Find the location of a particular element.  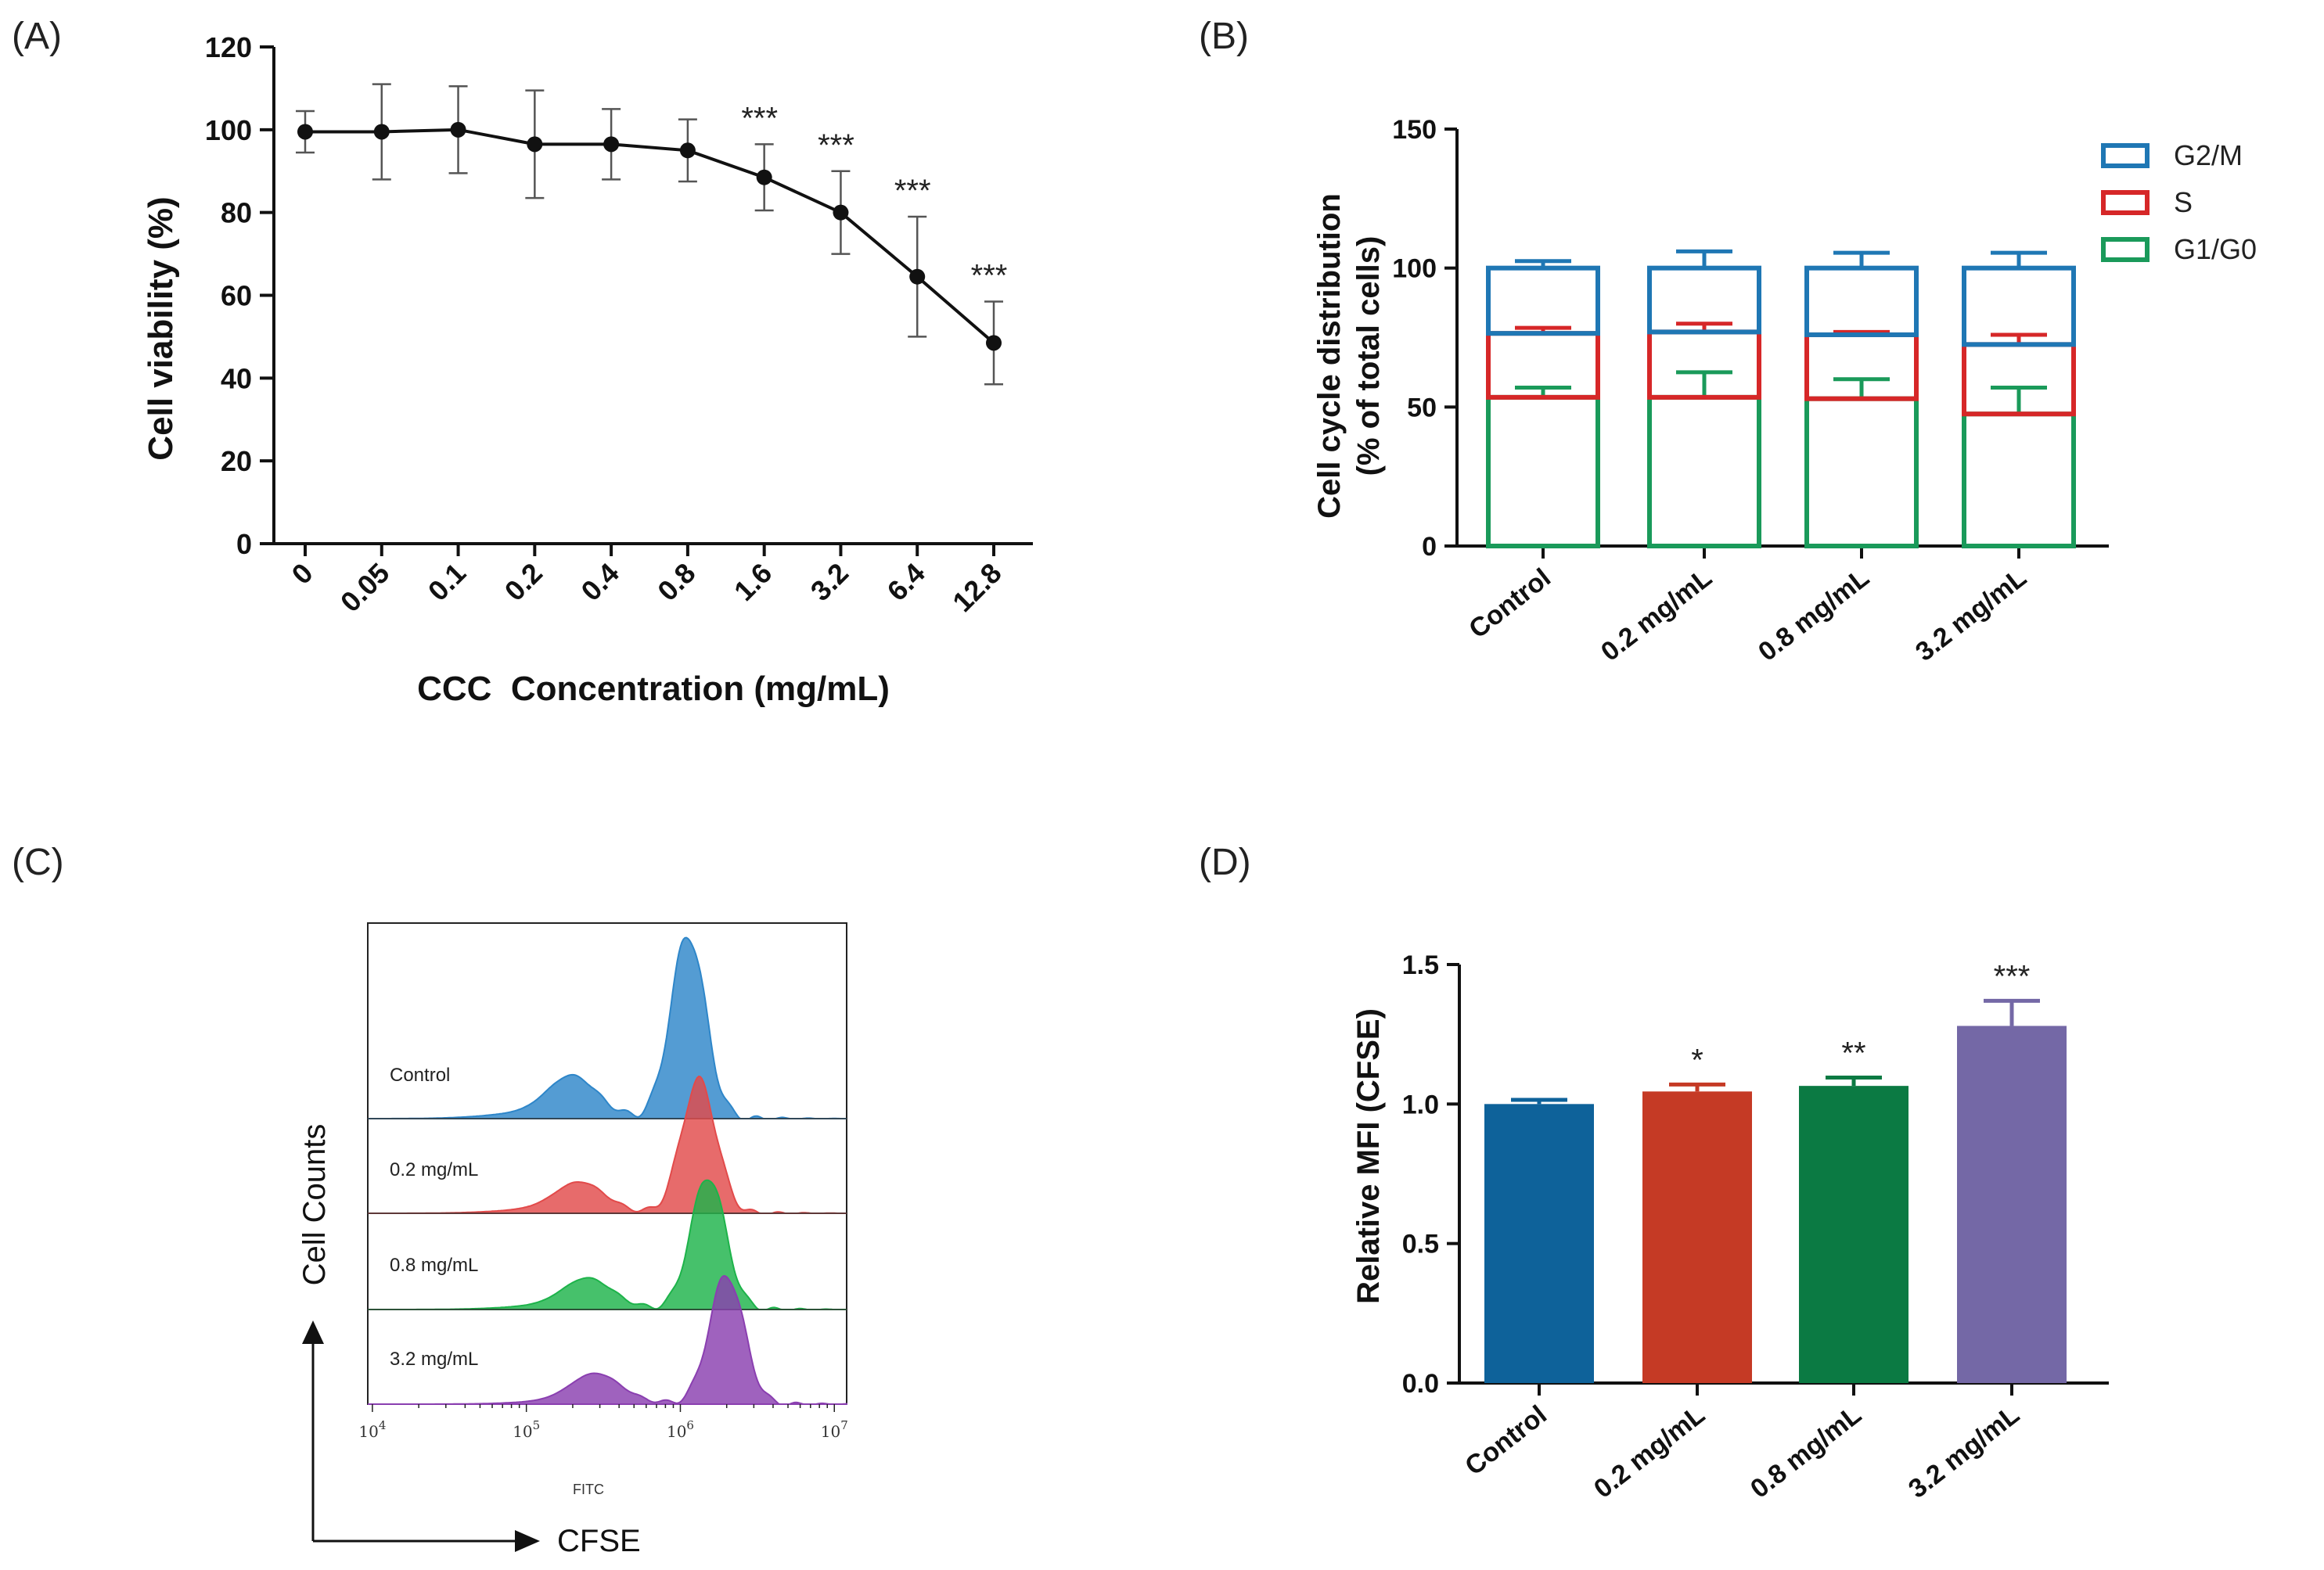

chart-d-x-tick-label: 3.2 mg/mL is located at coordinates (1964, 1452).